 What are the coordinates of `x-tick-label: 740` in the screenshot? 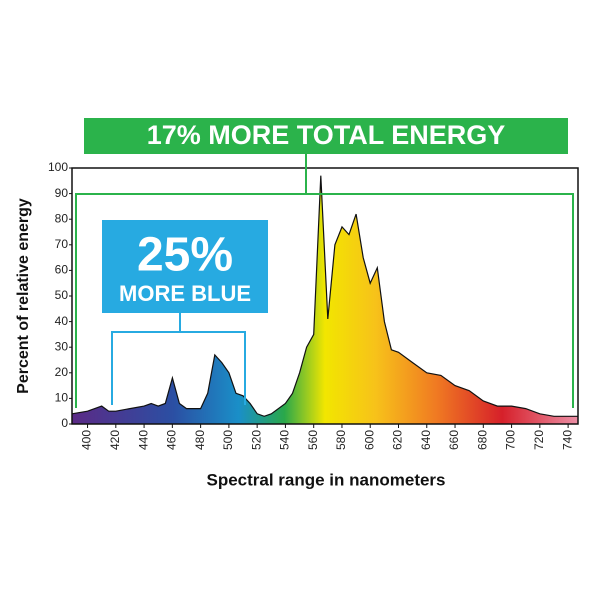 It's located at (567, 440).